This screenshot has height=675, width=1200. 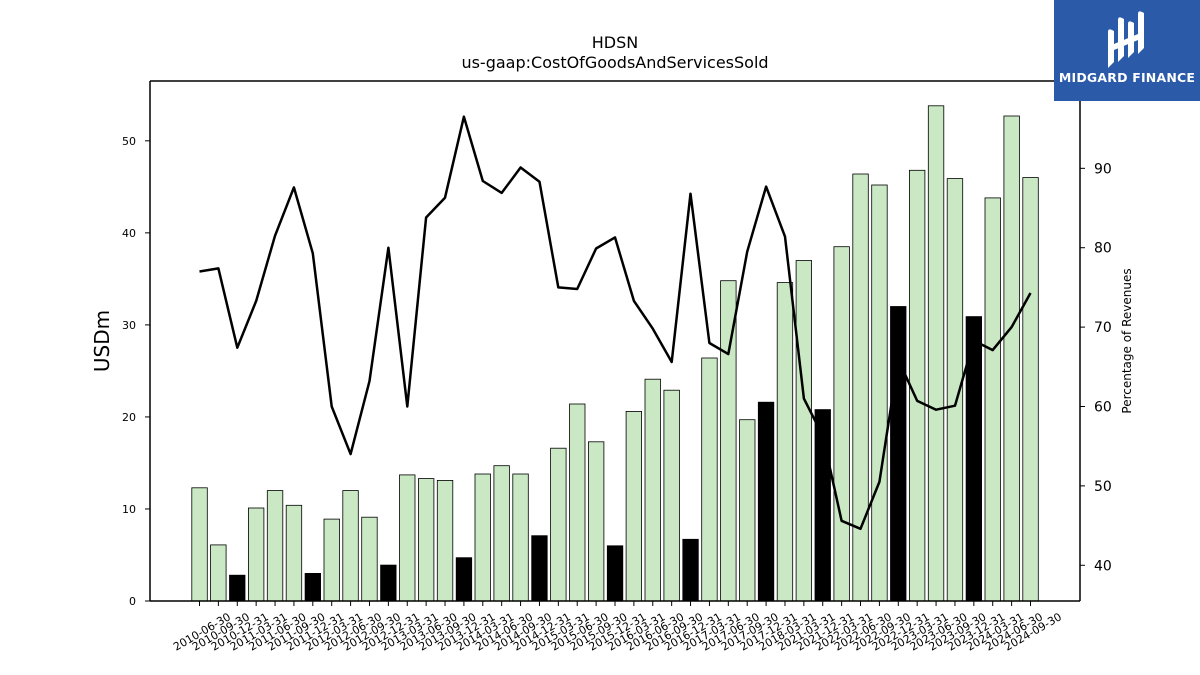 I want to click on y-tick-label: 40, so click(x=129, y=233).